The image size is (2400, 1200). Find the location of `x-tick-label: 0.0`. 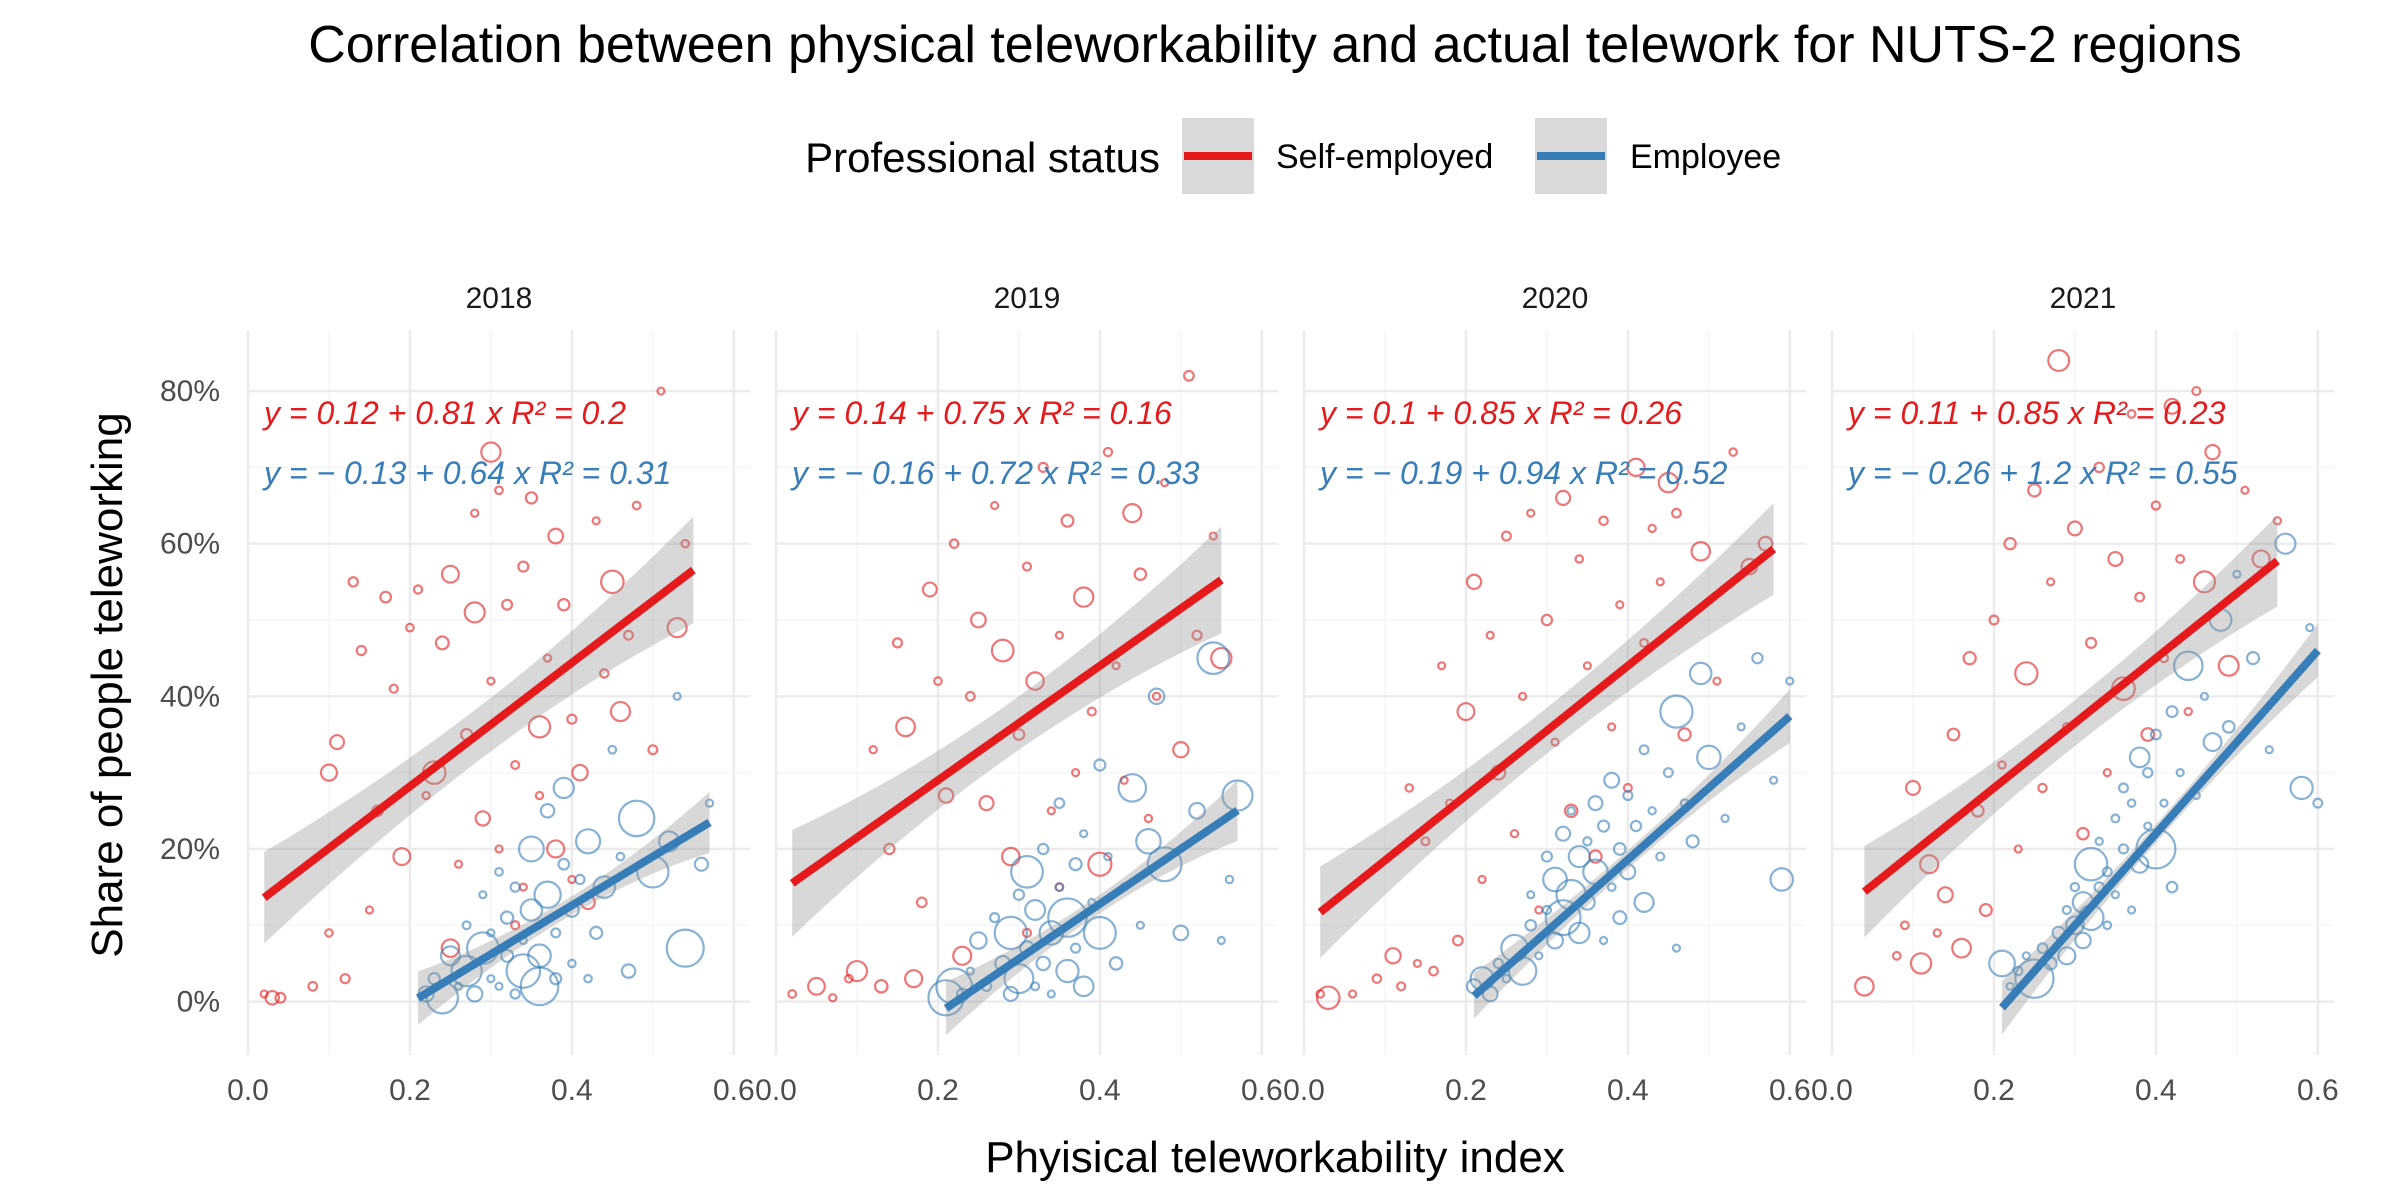

x-tick-label: 0.0 is located at coordinates (776, 1090).